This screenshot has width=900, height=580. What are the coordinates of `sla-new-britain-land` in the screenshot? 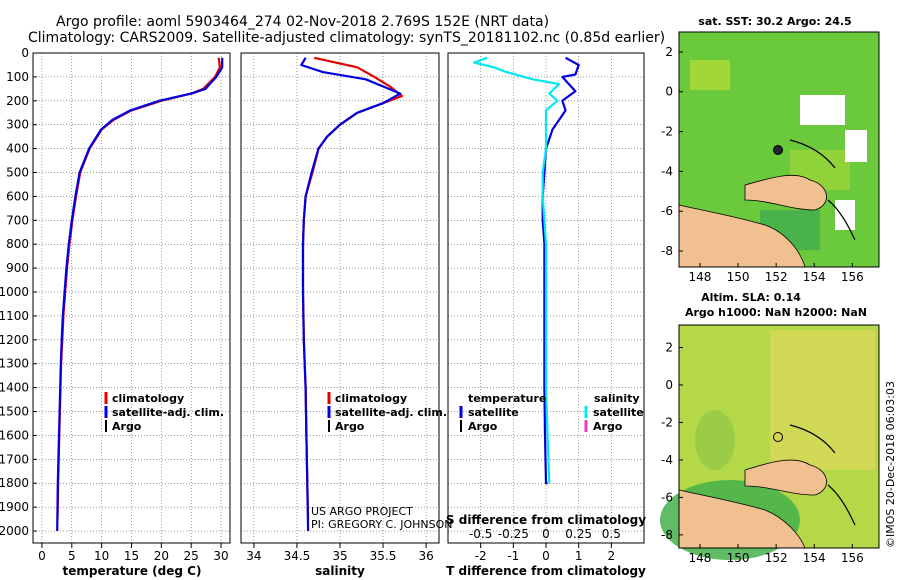 It's located at (785, 477).